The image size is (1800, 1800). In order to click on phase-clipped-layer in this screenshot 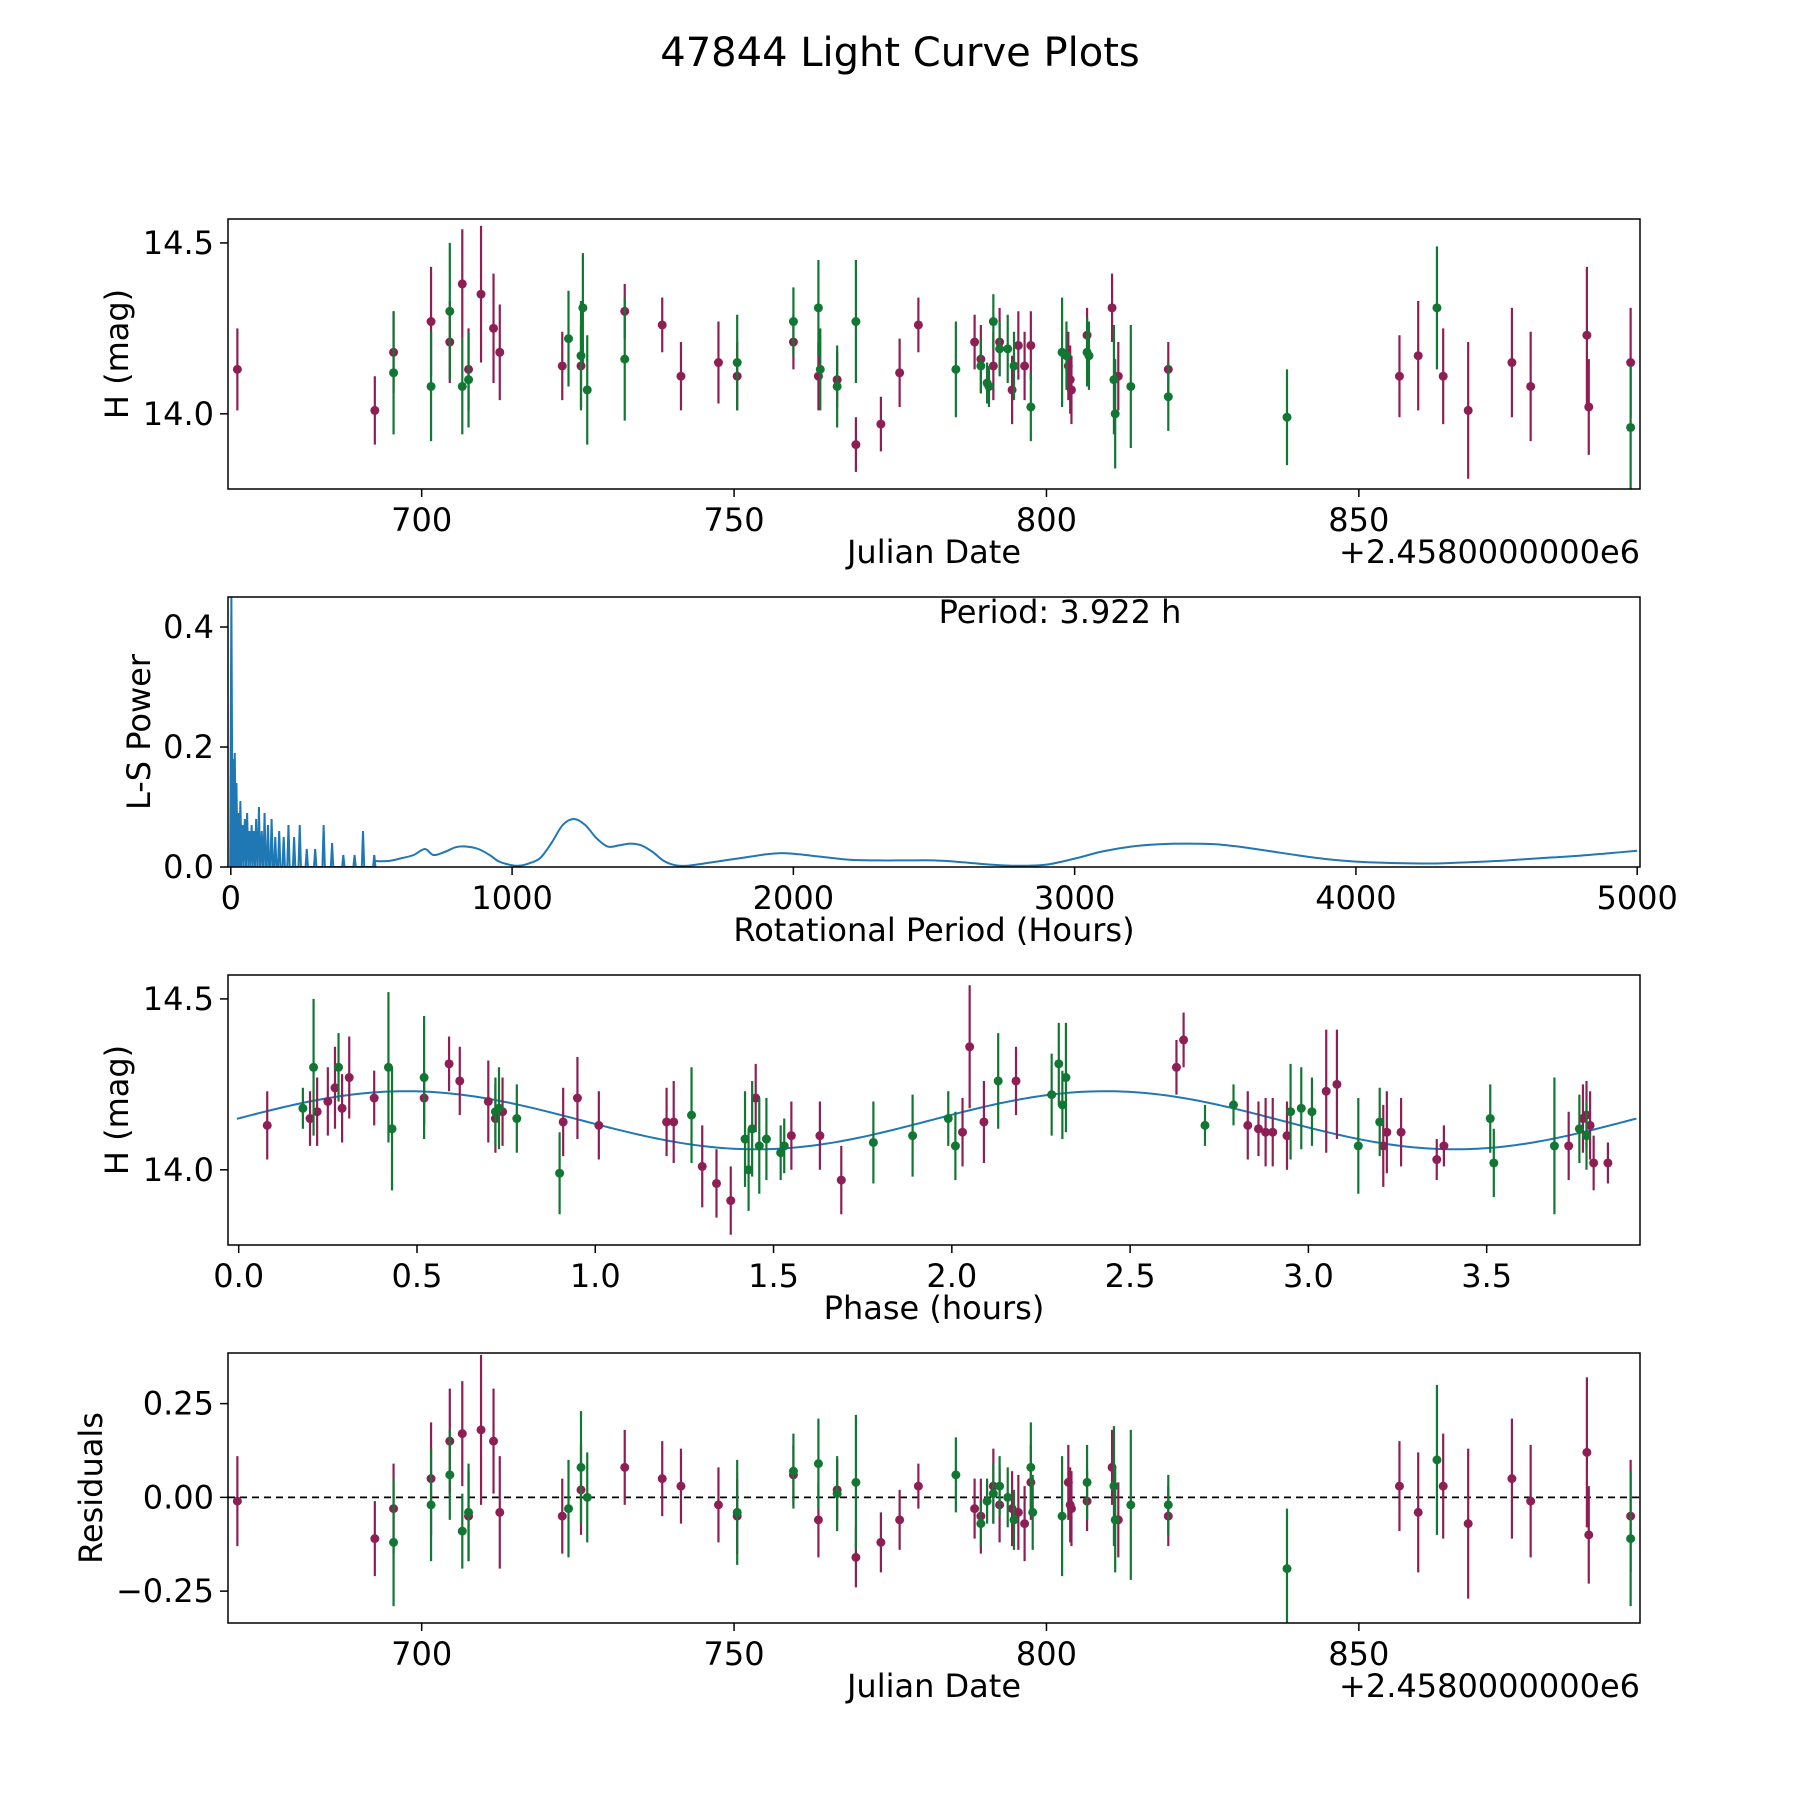, I will do `click(936, 1110)`.